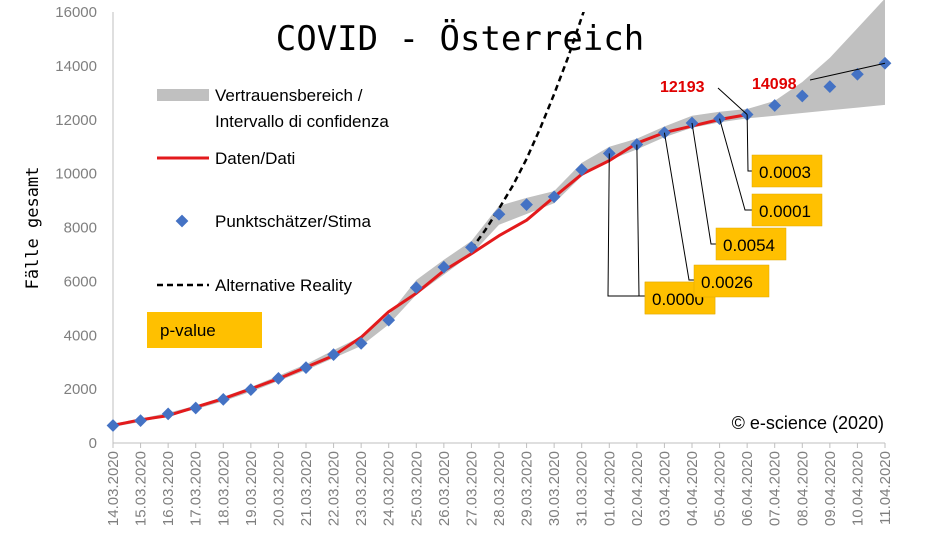 The image size is (925, 560). I want to click on alternative-reality-line, so click(527, 131).